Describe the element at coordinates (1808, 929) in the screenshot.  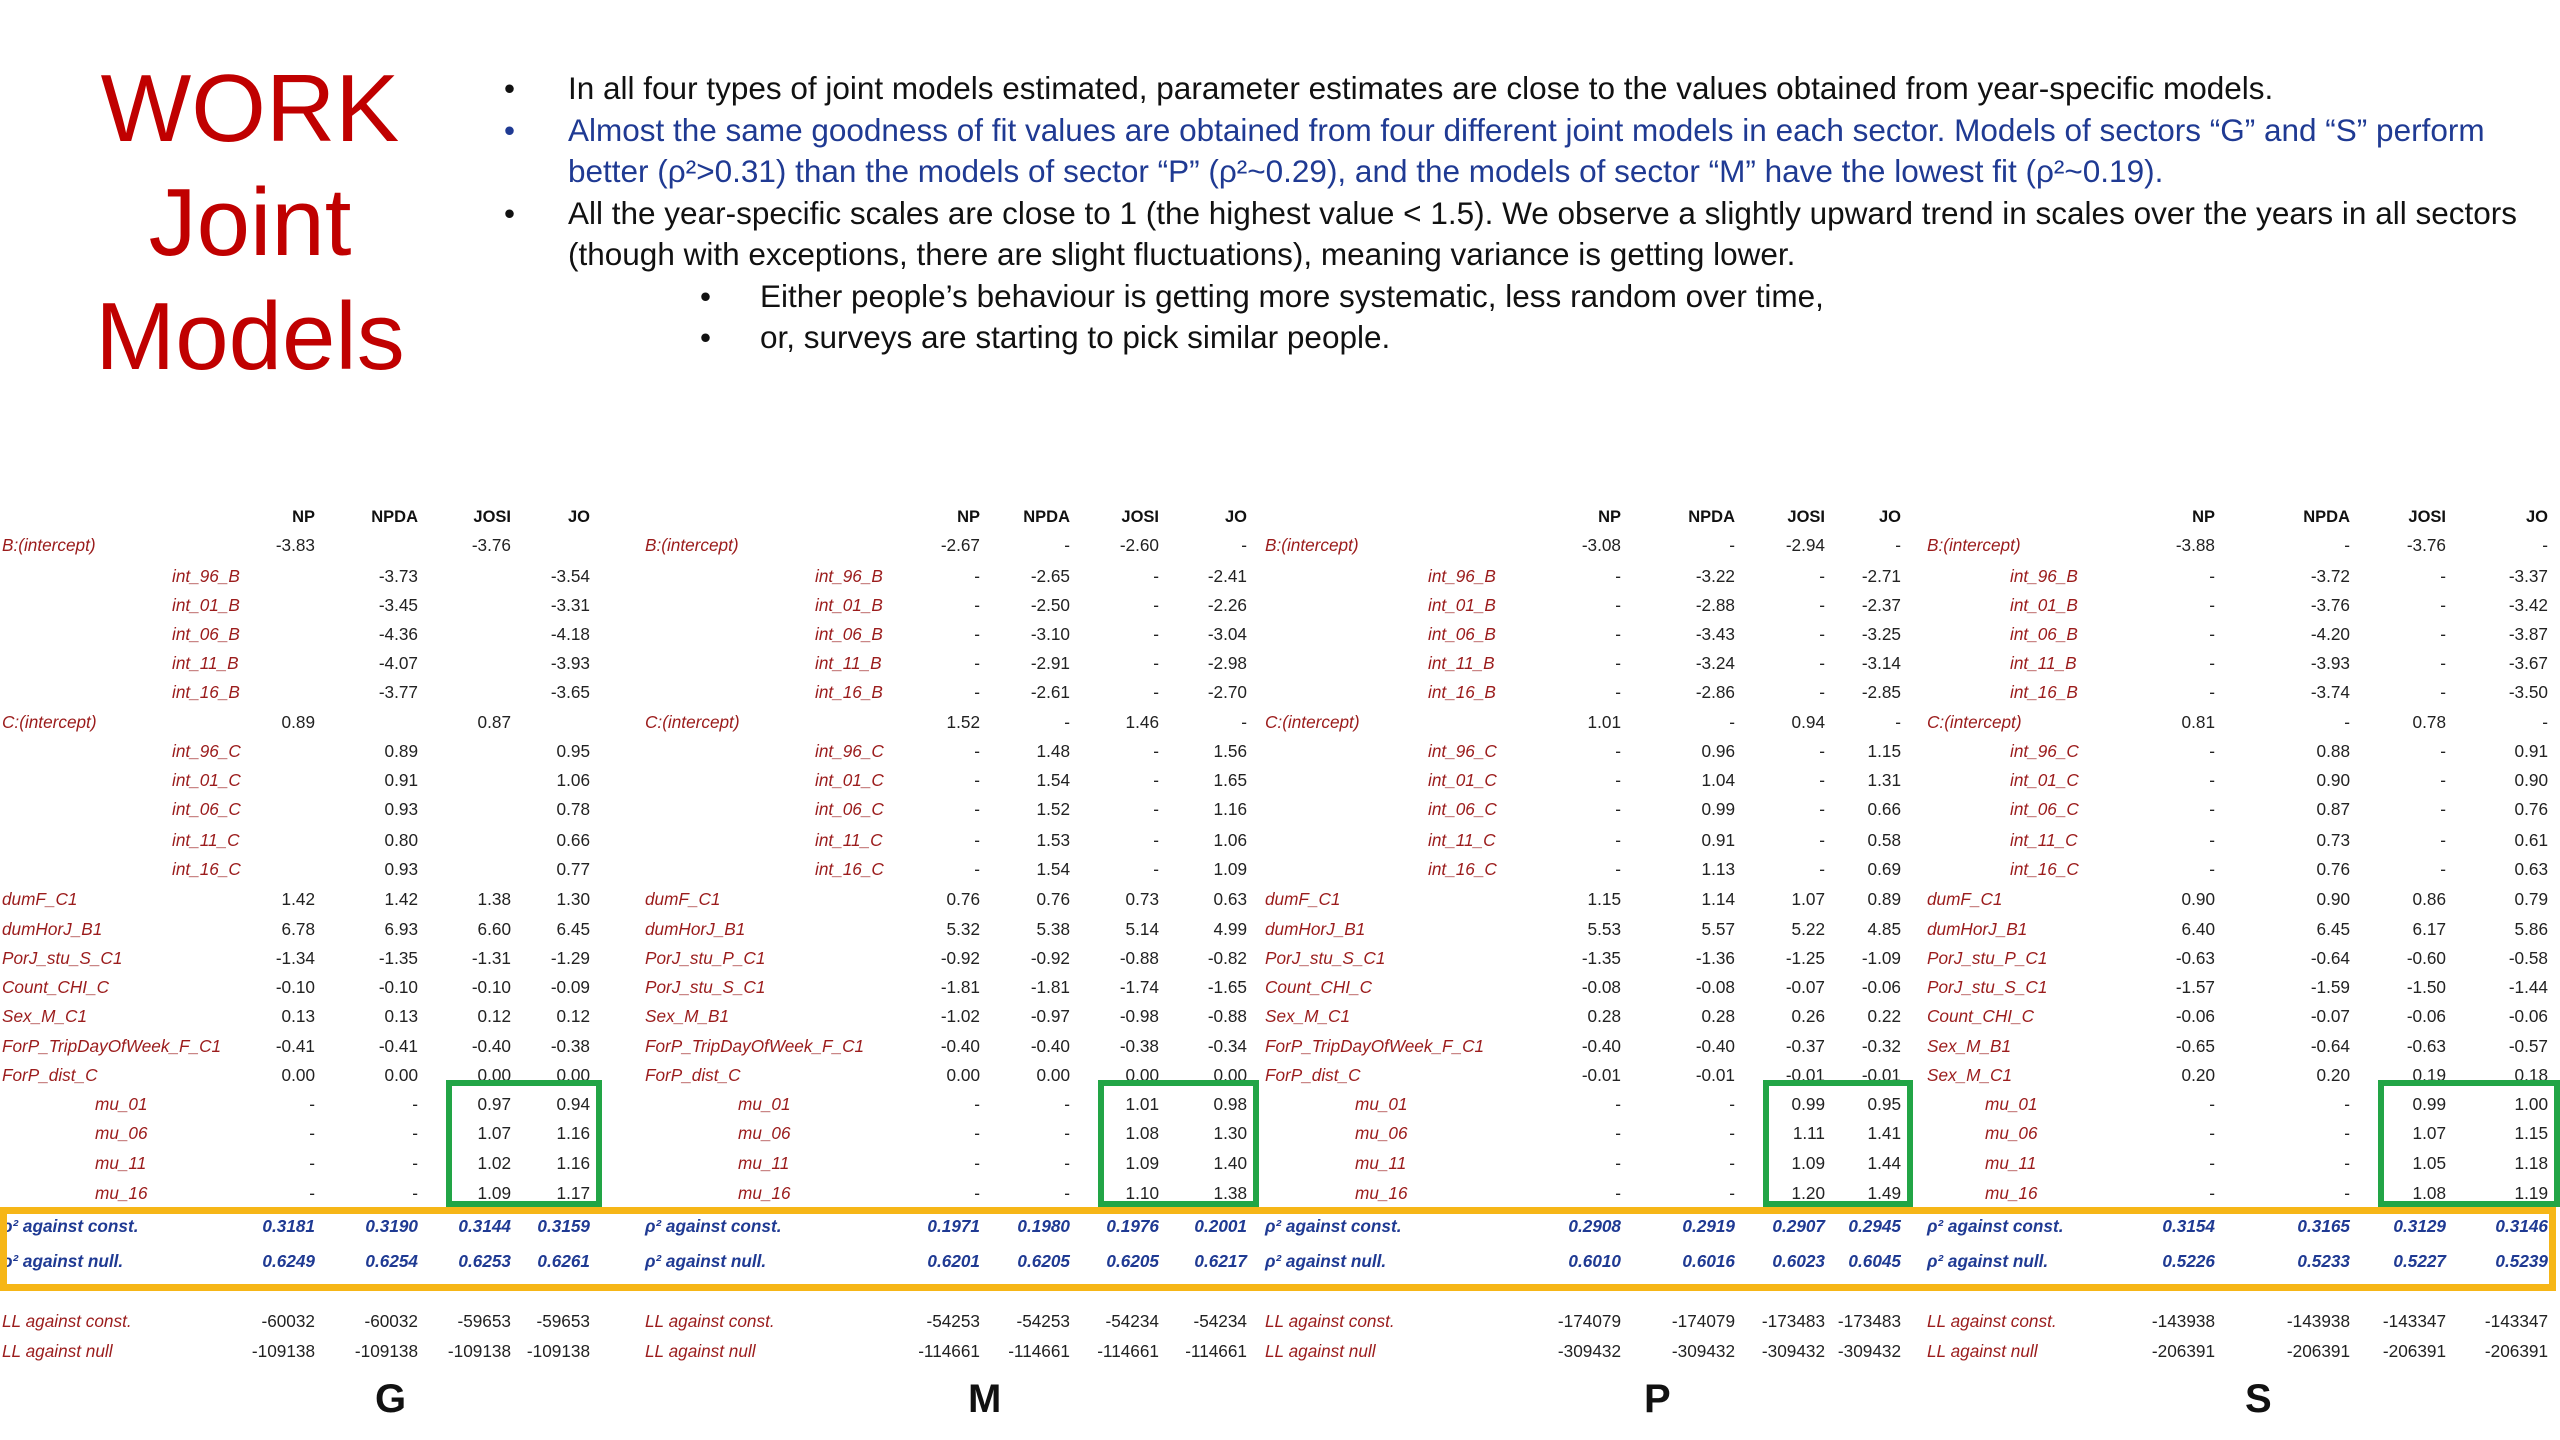
I see `cell-value: 5.22` at that location.